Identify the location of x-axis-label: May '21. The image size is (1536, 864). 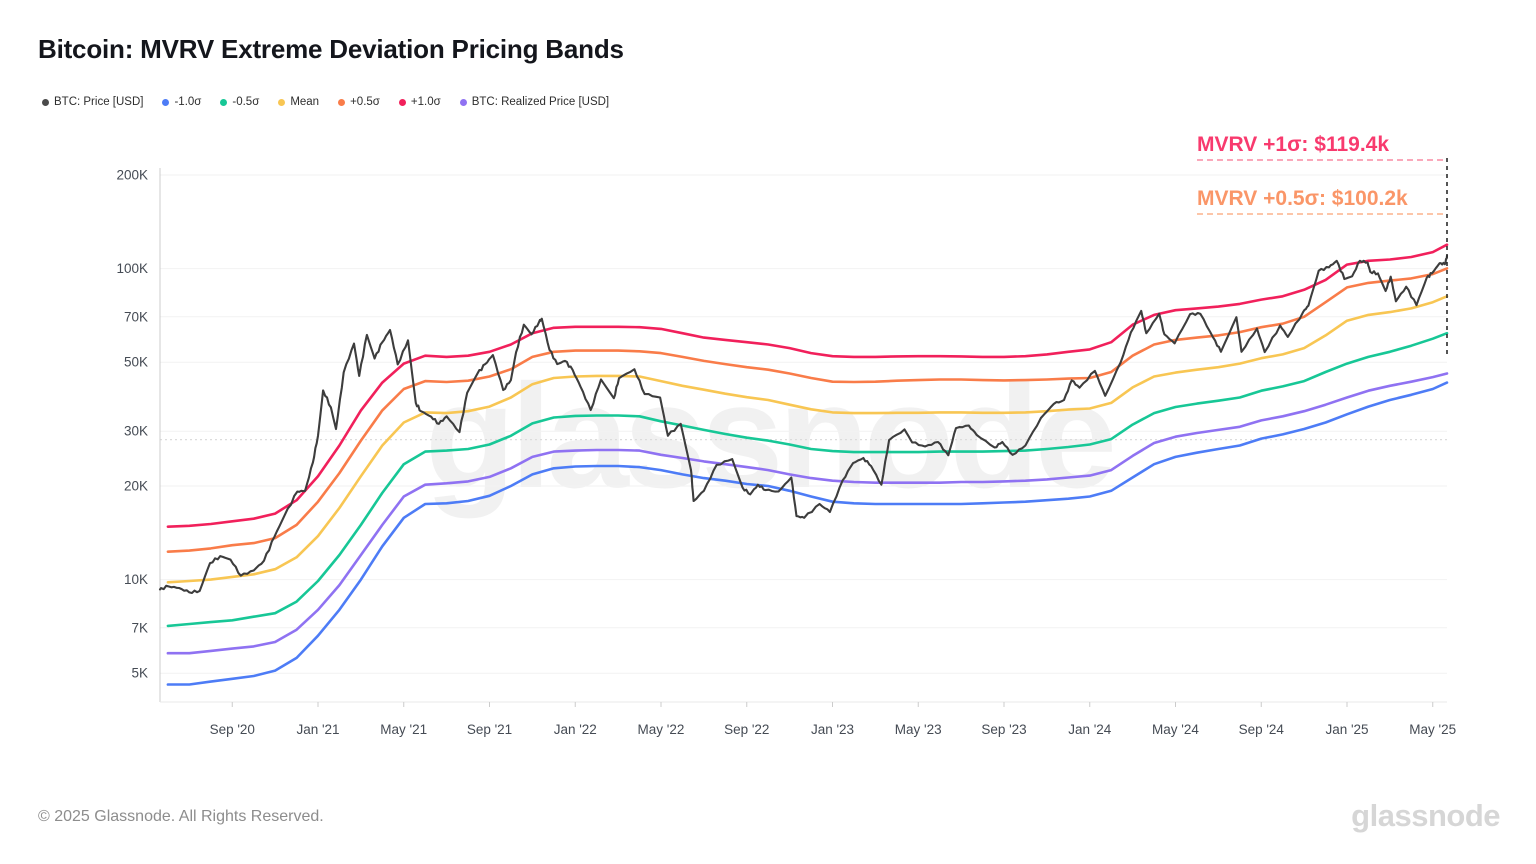
(403, 729).